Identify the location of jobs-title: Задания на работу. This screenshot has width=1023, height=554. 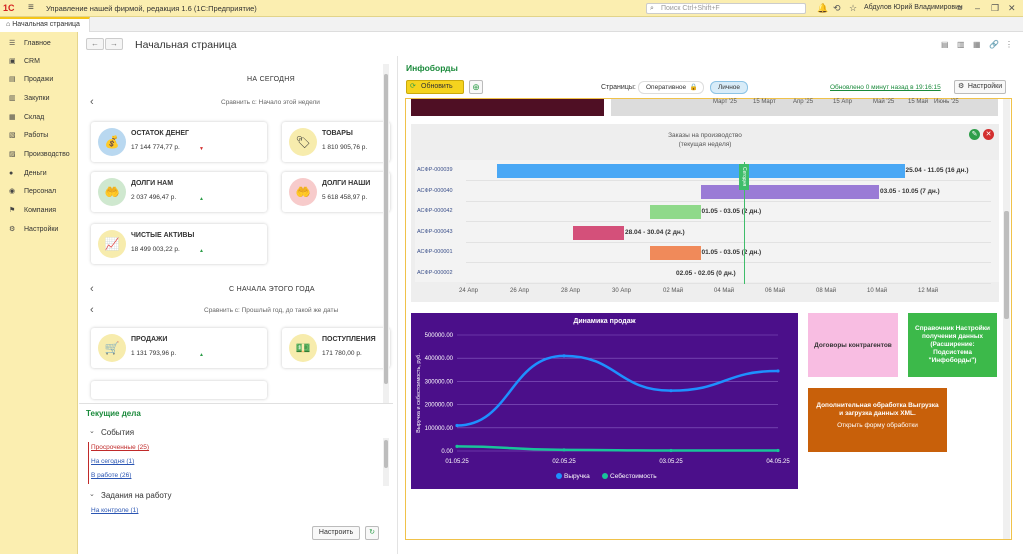
(136, 495).